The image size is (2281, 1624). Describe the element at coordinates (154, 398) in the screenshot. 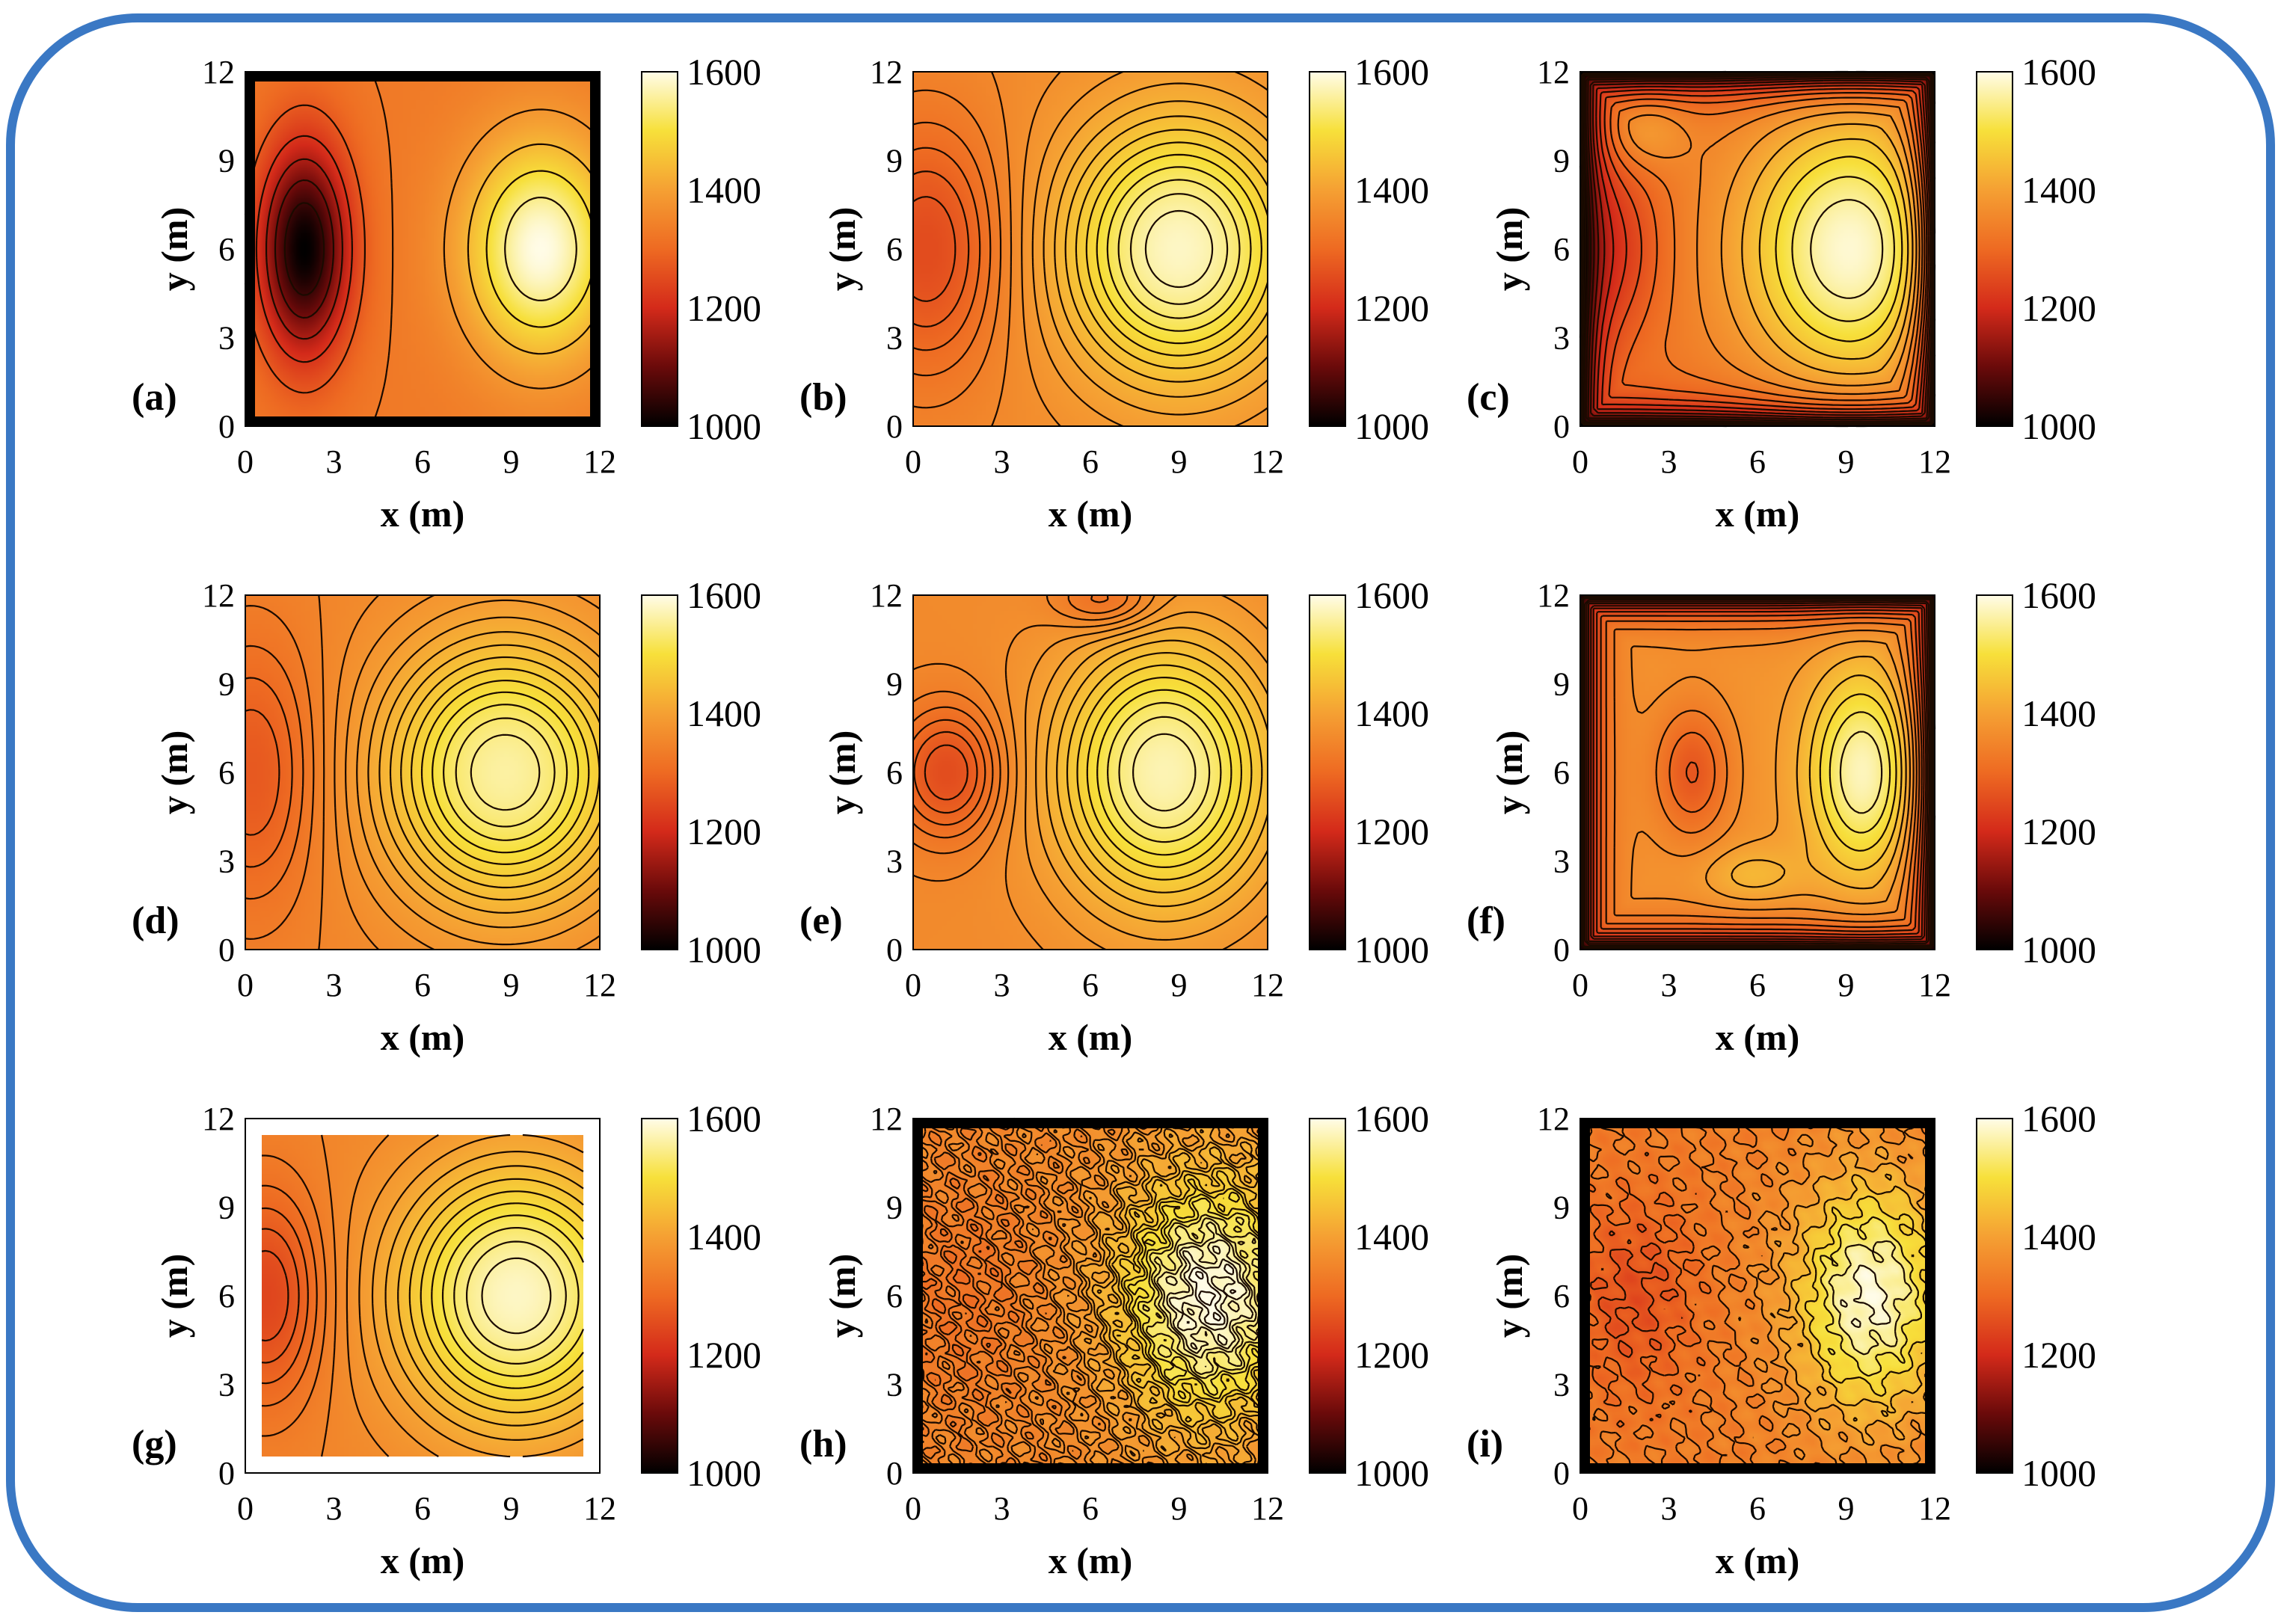

I see `panel-label: (a)` at that location.